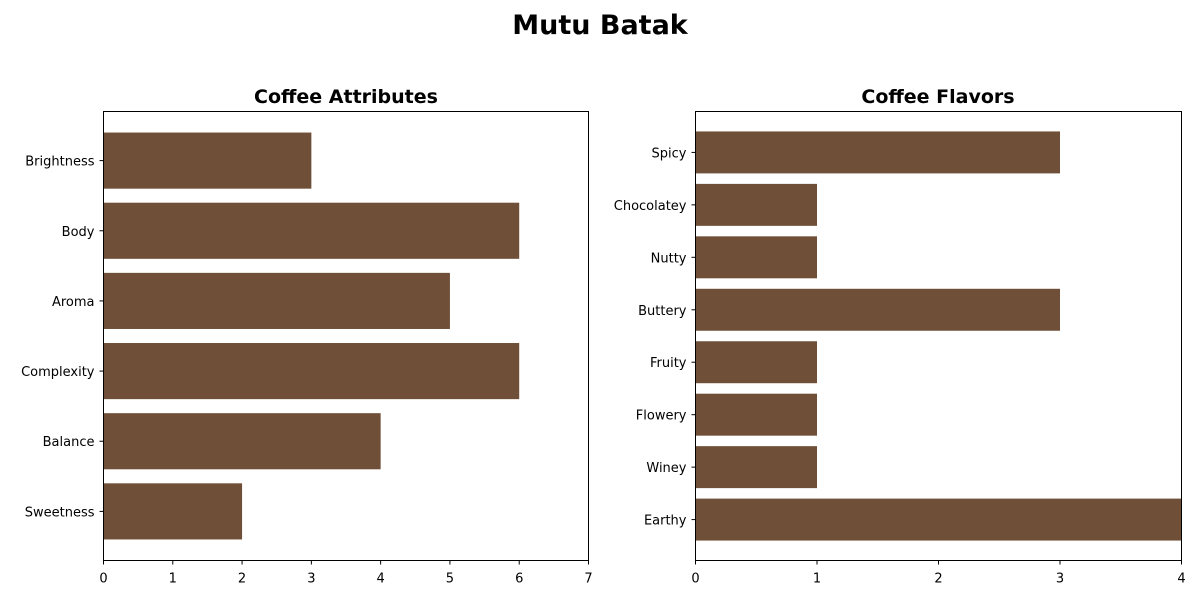  What do you see at coordinates (242, 441) in the screenshot?
I see `bar-balance` at bounding box center [242, 441].